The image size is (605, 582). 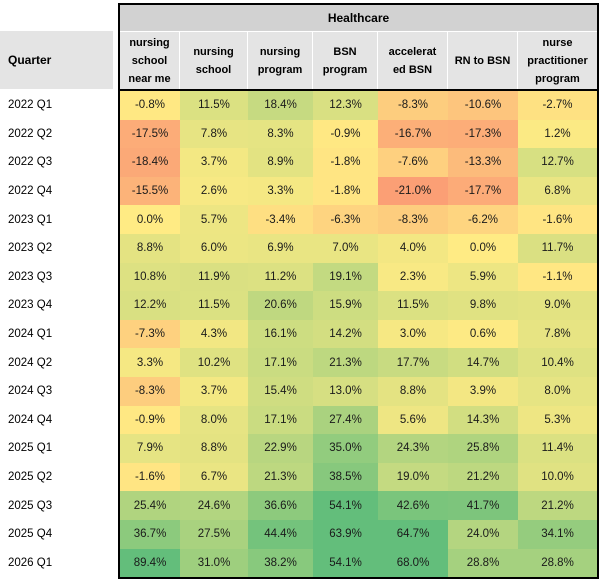 I want to click on heatmap-cell: 21.3%, so click(x=345, y=362).